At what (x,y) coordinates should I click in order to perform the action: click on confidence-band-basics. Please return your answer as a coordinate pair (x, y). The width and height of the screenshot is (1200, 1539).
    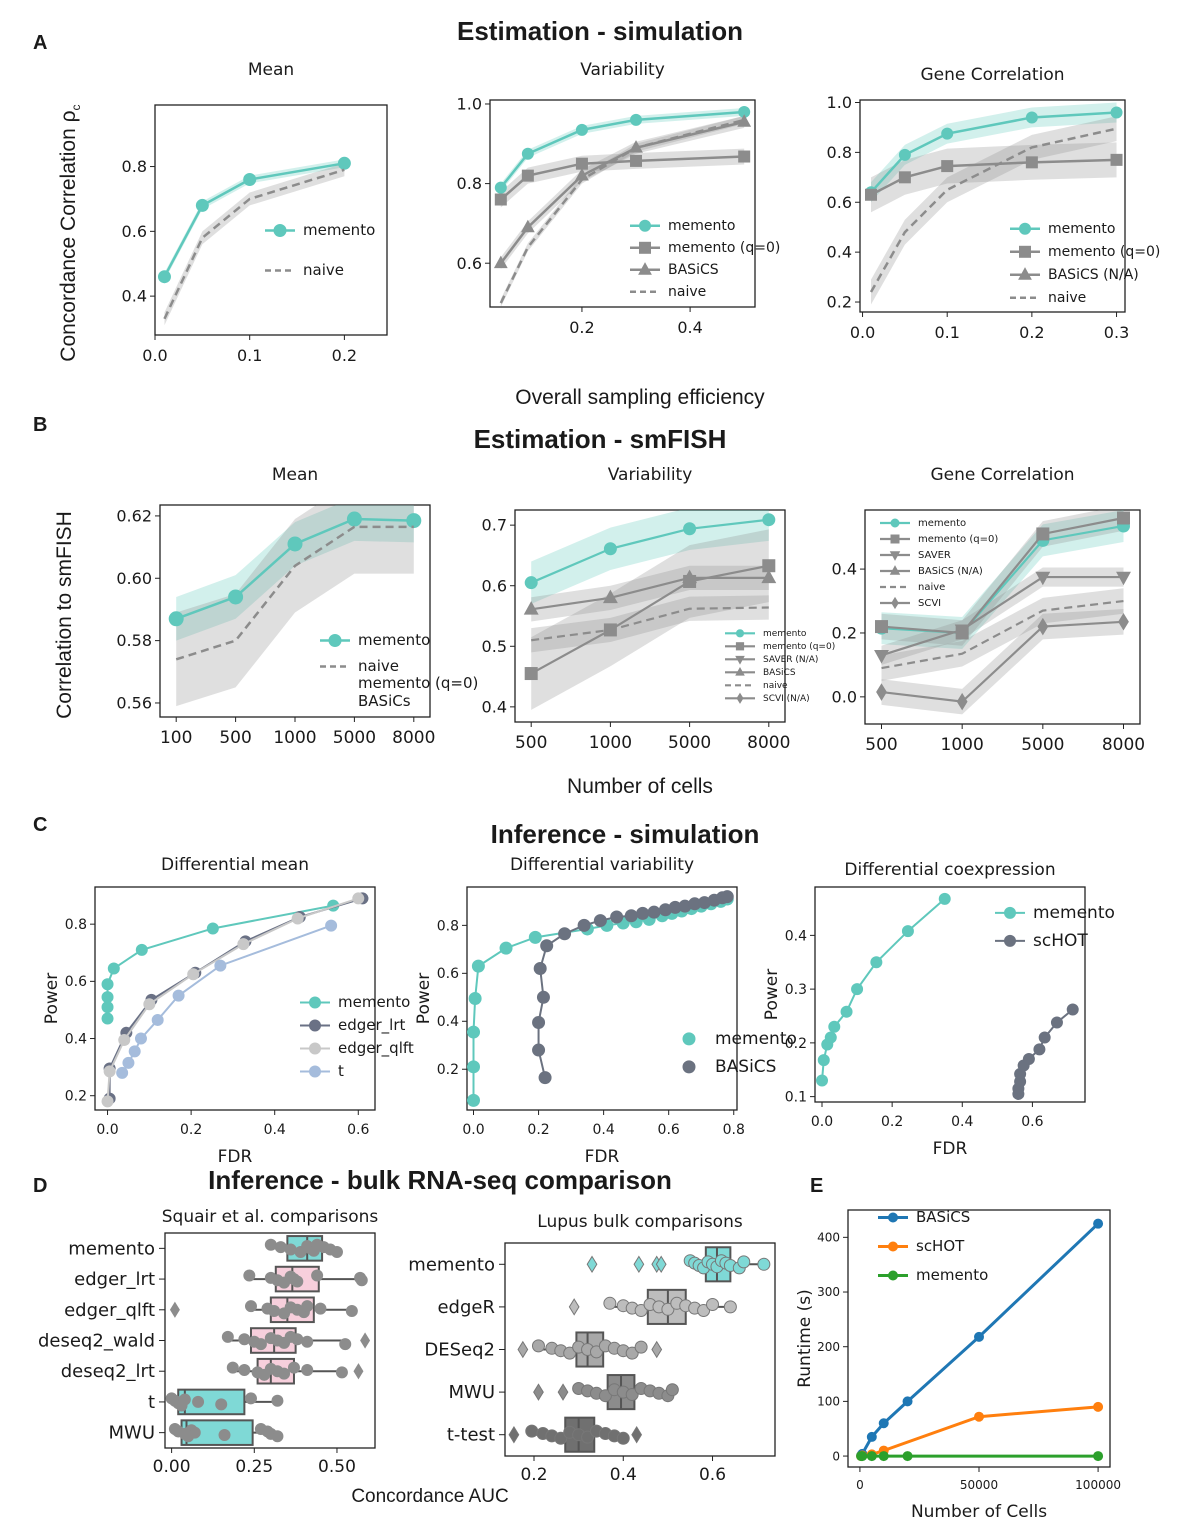
    Looking at the image, I should click on (622, 192).